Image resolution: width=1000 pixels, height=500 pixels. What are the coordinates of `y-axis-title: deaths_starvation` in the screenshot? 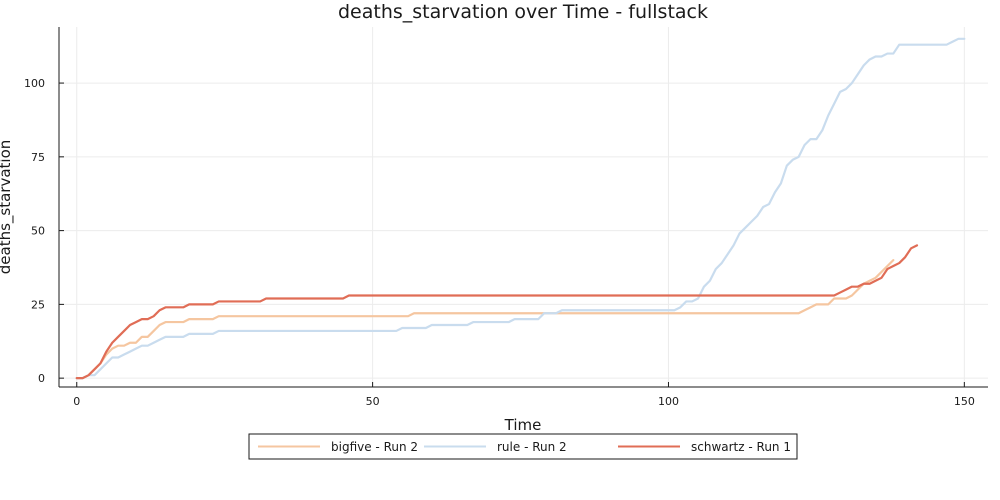 It's located at (7, 207).